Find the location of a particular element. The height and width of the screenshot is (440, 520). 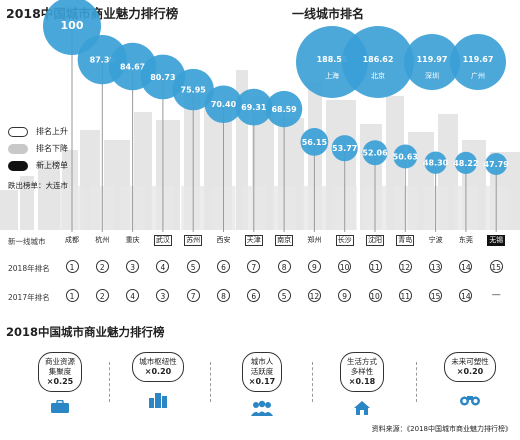

tier1-score: 119.67 is located at coordinates (478, 59).